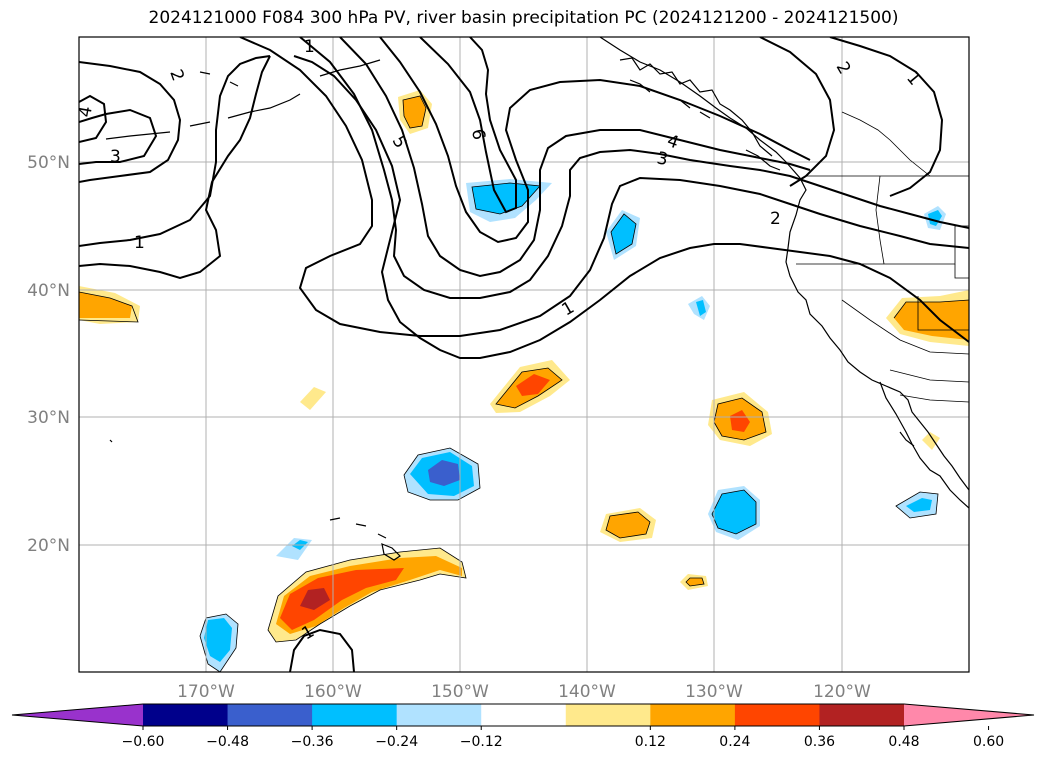 The width and height of the screenshot is (1047, 765). I want to click on lat-label: 20°N, so click(48, 546).